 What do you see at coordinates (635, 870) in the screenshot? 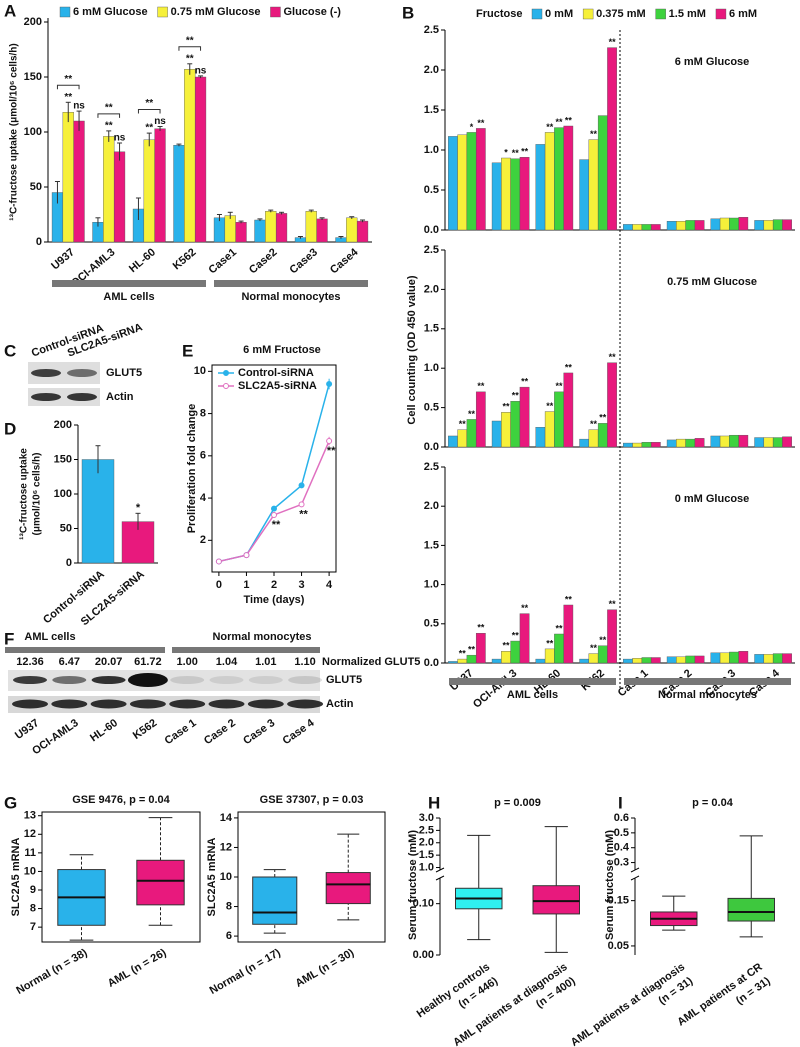
I see `axis-break` at bounding box center [635, 870].